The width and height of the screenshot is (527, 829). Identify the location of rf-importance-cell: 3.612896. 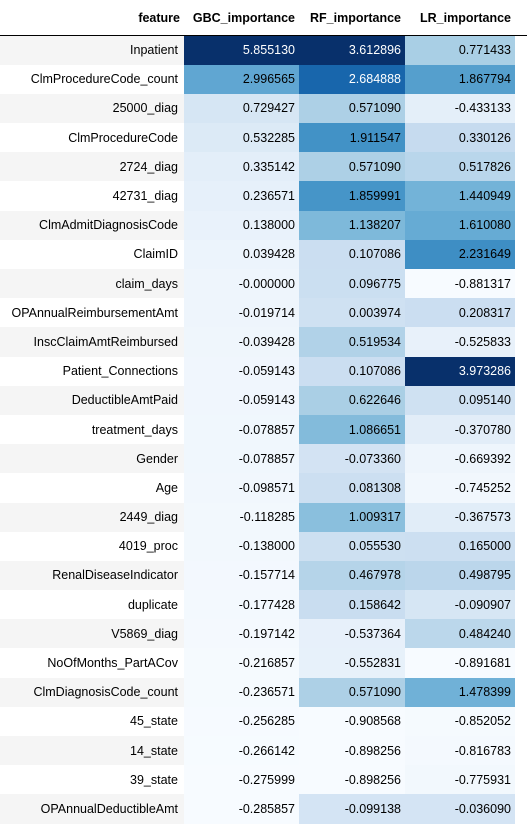
(352, 50).